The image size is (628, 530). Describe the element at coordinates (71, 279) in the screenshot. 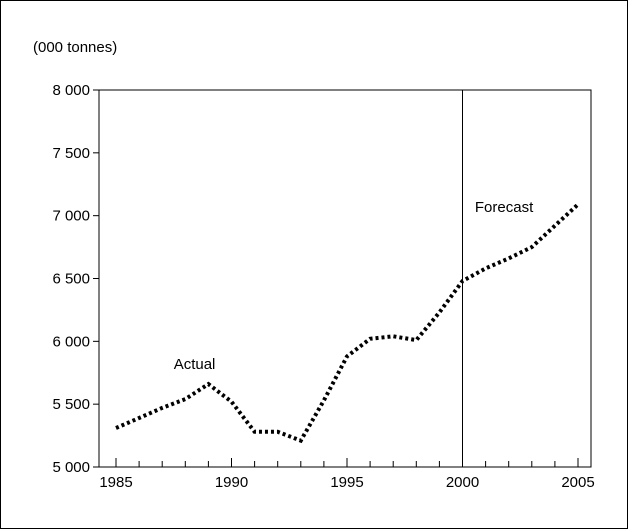

I see `y-tick-label: 6 500` at that location.